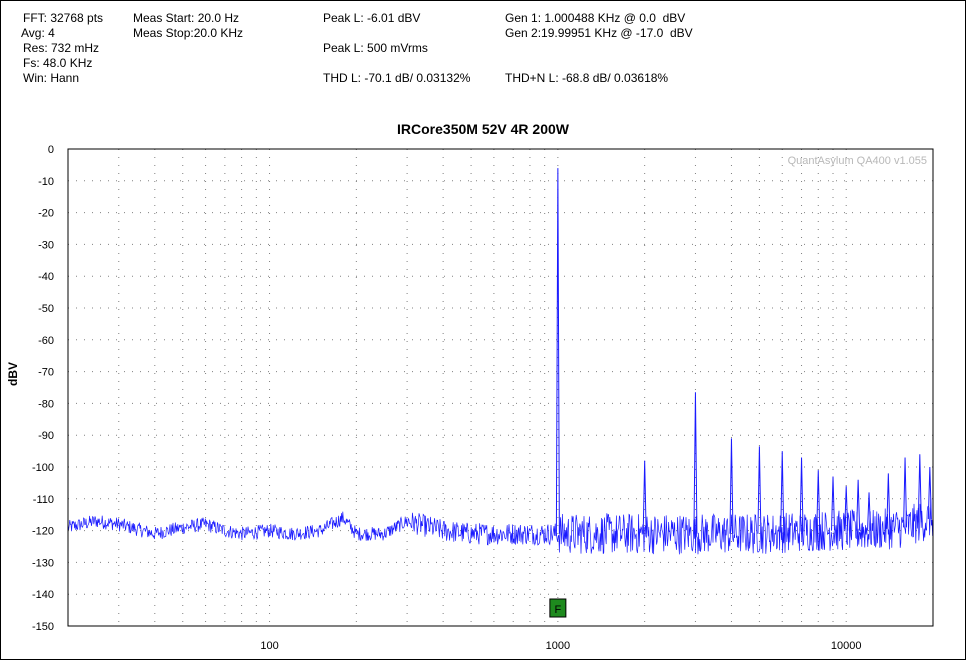 The height and width of the screenshot is (660, 966). What do you see at coordinates (38, 33) in the screenshot?
I see `avg-info: Avg: 4` at bounding box center [38, 33].